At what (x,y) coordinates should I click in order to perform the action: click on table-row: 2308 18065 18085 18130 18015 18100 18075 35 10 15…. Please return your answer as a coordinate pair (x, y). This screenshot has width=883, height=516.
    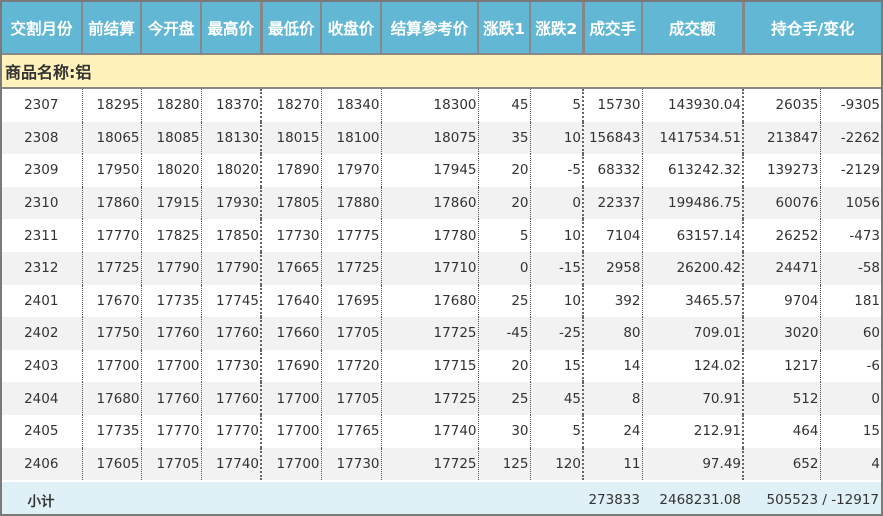
    Looking at the image, I should click on (441, 138).